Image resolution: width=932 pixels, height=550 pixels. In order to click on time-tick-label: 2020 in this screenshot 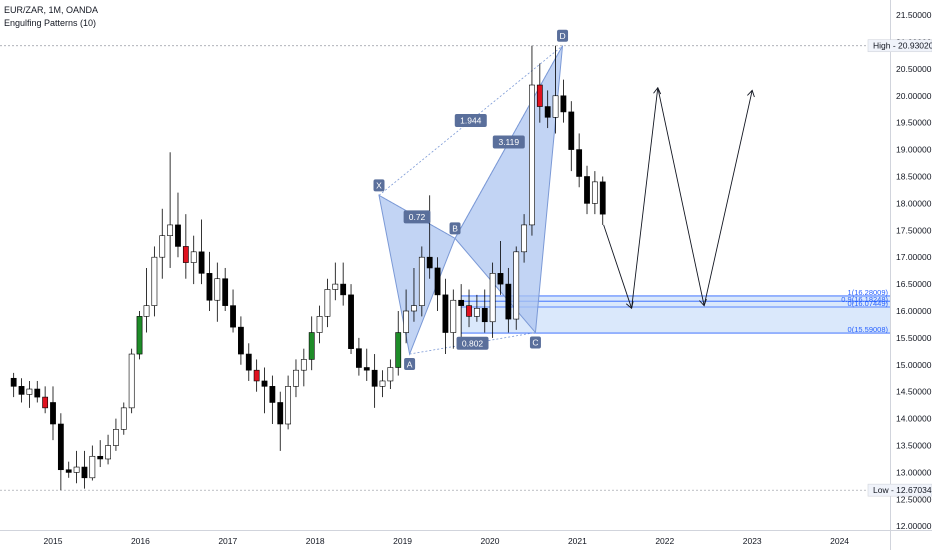, I will do `click(490, 541)`.